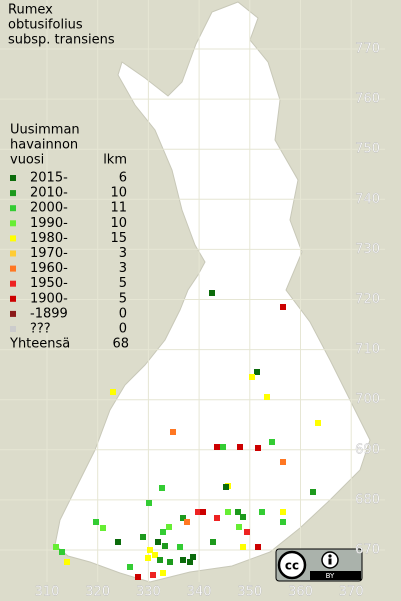 This screenshot has width=401, height=601. I want to click on y-axis-label: 760, so click(367, 99).